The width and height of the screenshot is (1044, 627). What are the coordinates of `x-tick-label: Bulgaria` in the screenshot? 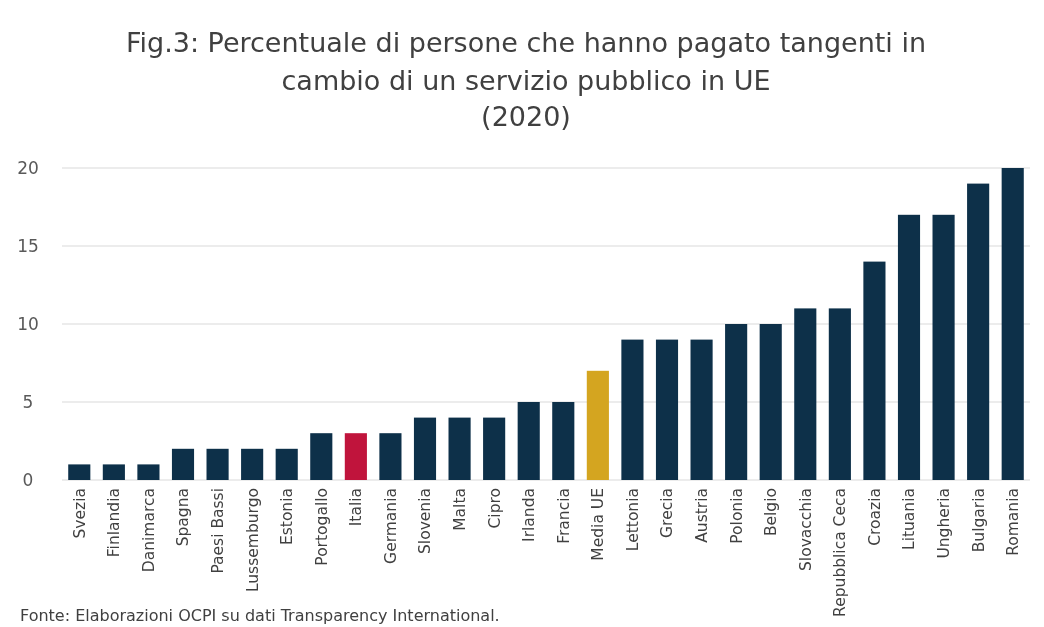 It's located at (978, 520).